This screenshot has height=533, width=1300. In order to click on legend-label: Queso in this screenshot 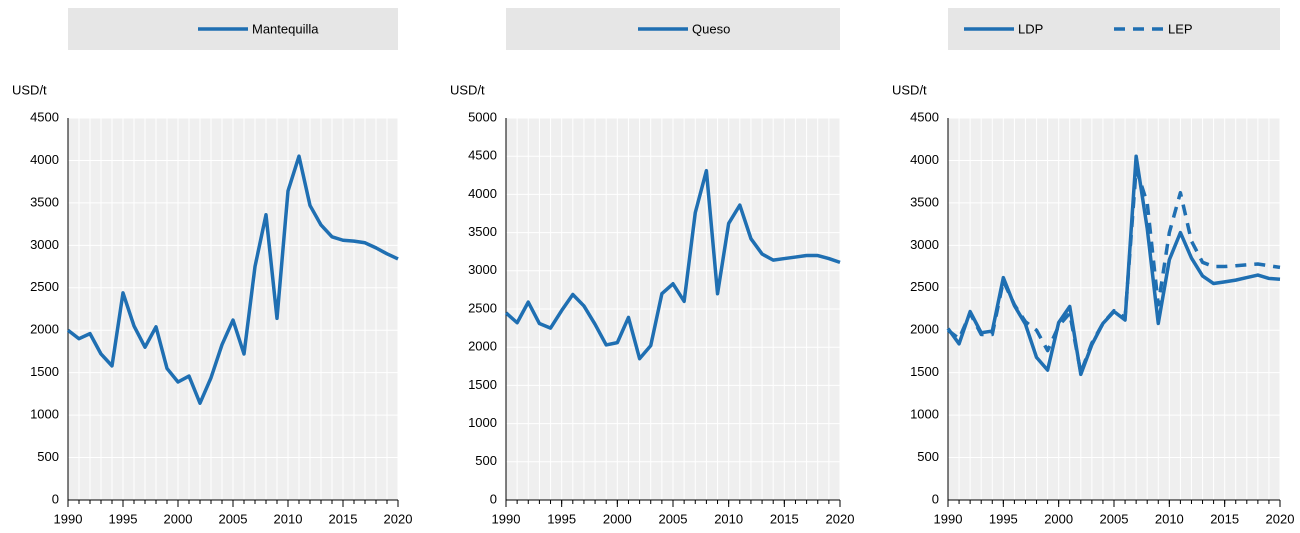, I will do `click(711, 28)`.